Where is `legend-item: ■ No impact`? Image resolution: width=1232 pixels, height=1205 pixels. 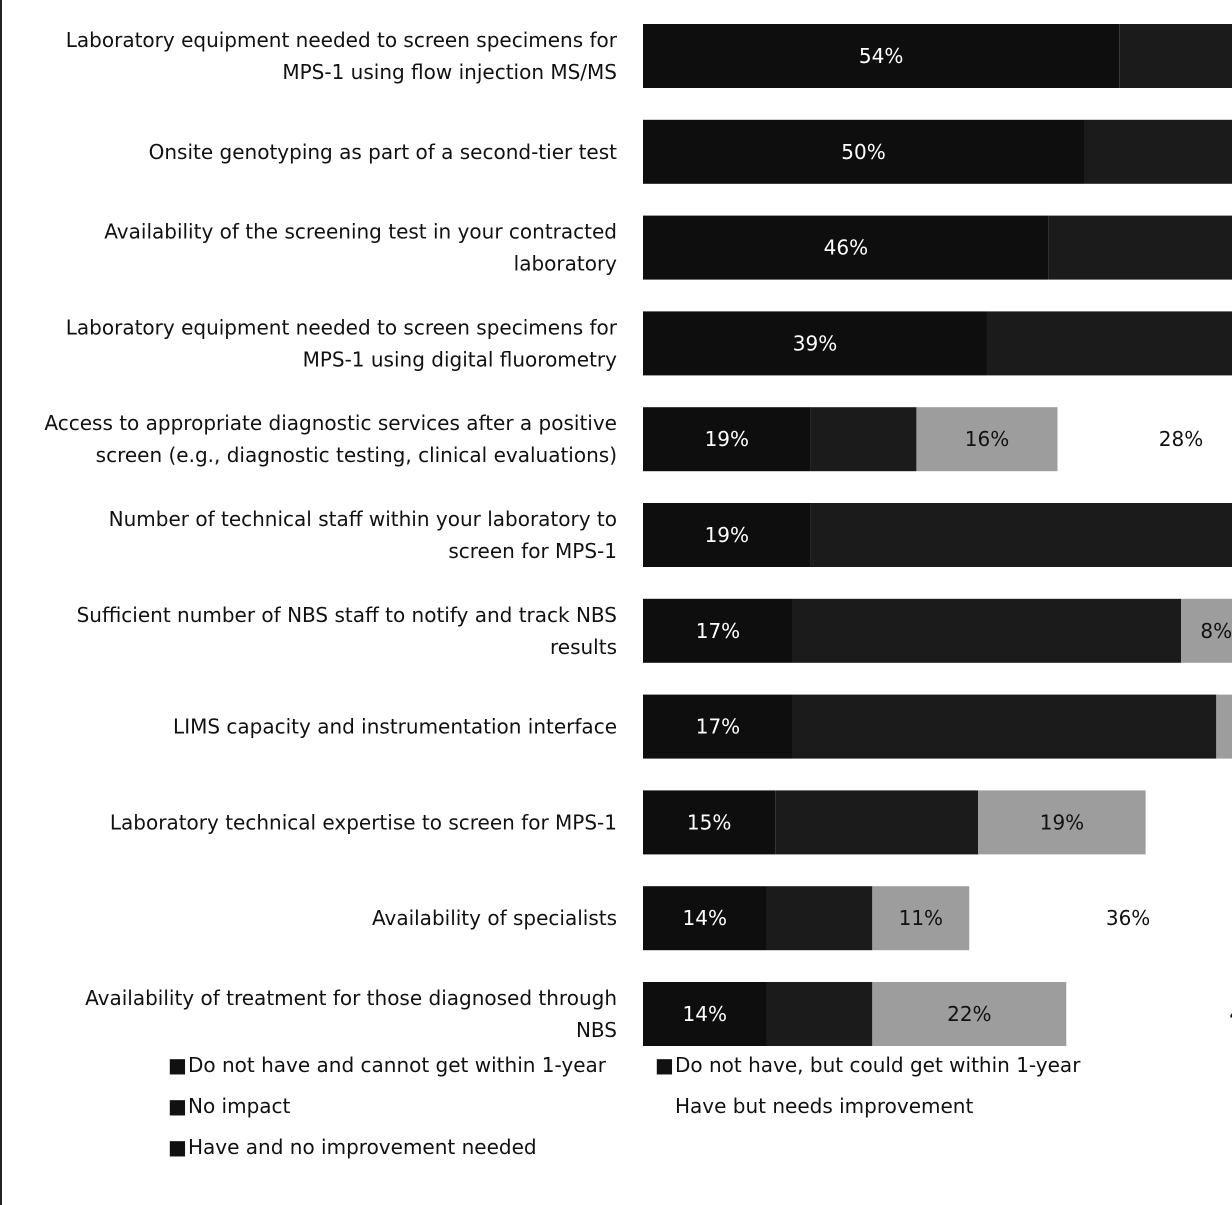
legend-item: ■ No impact is located at coordinates (229, 1106).